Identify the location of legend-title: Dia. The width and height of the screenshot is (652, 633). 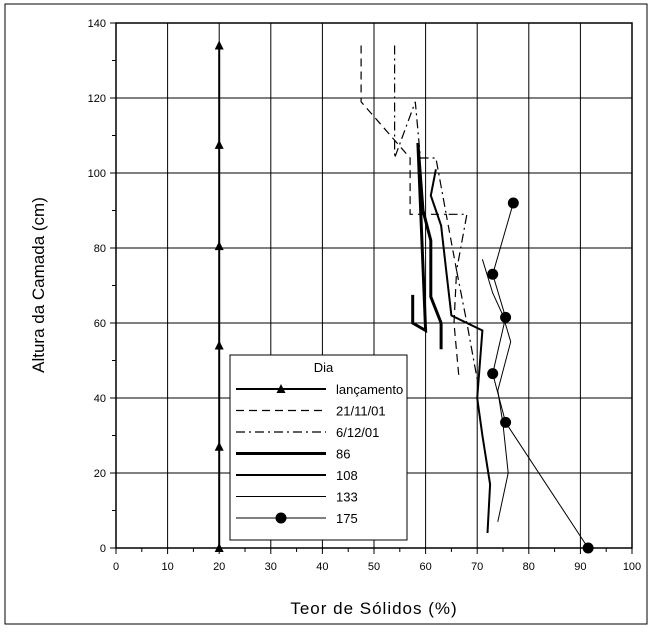
(324, 367).